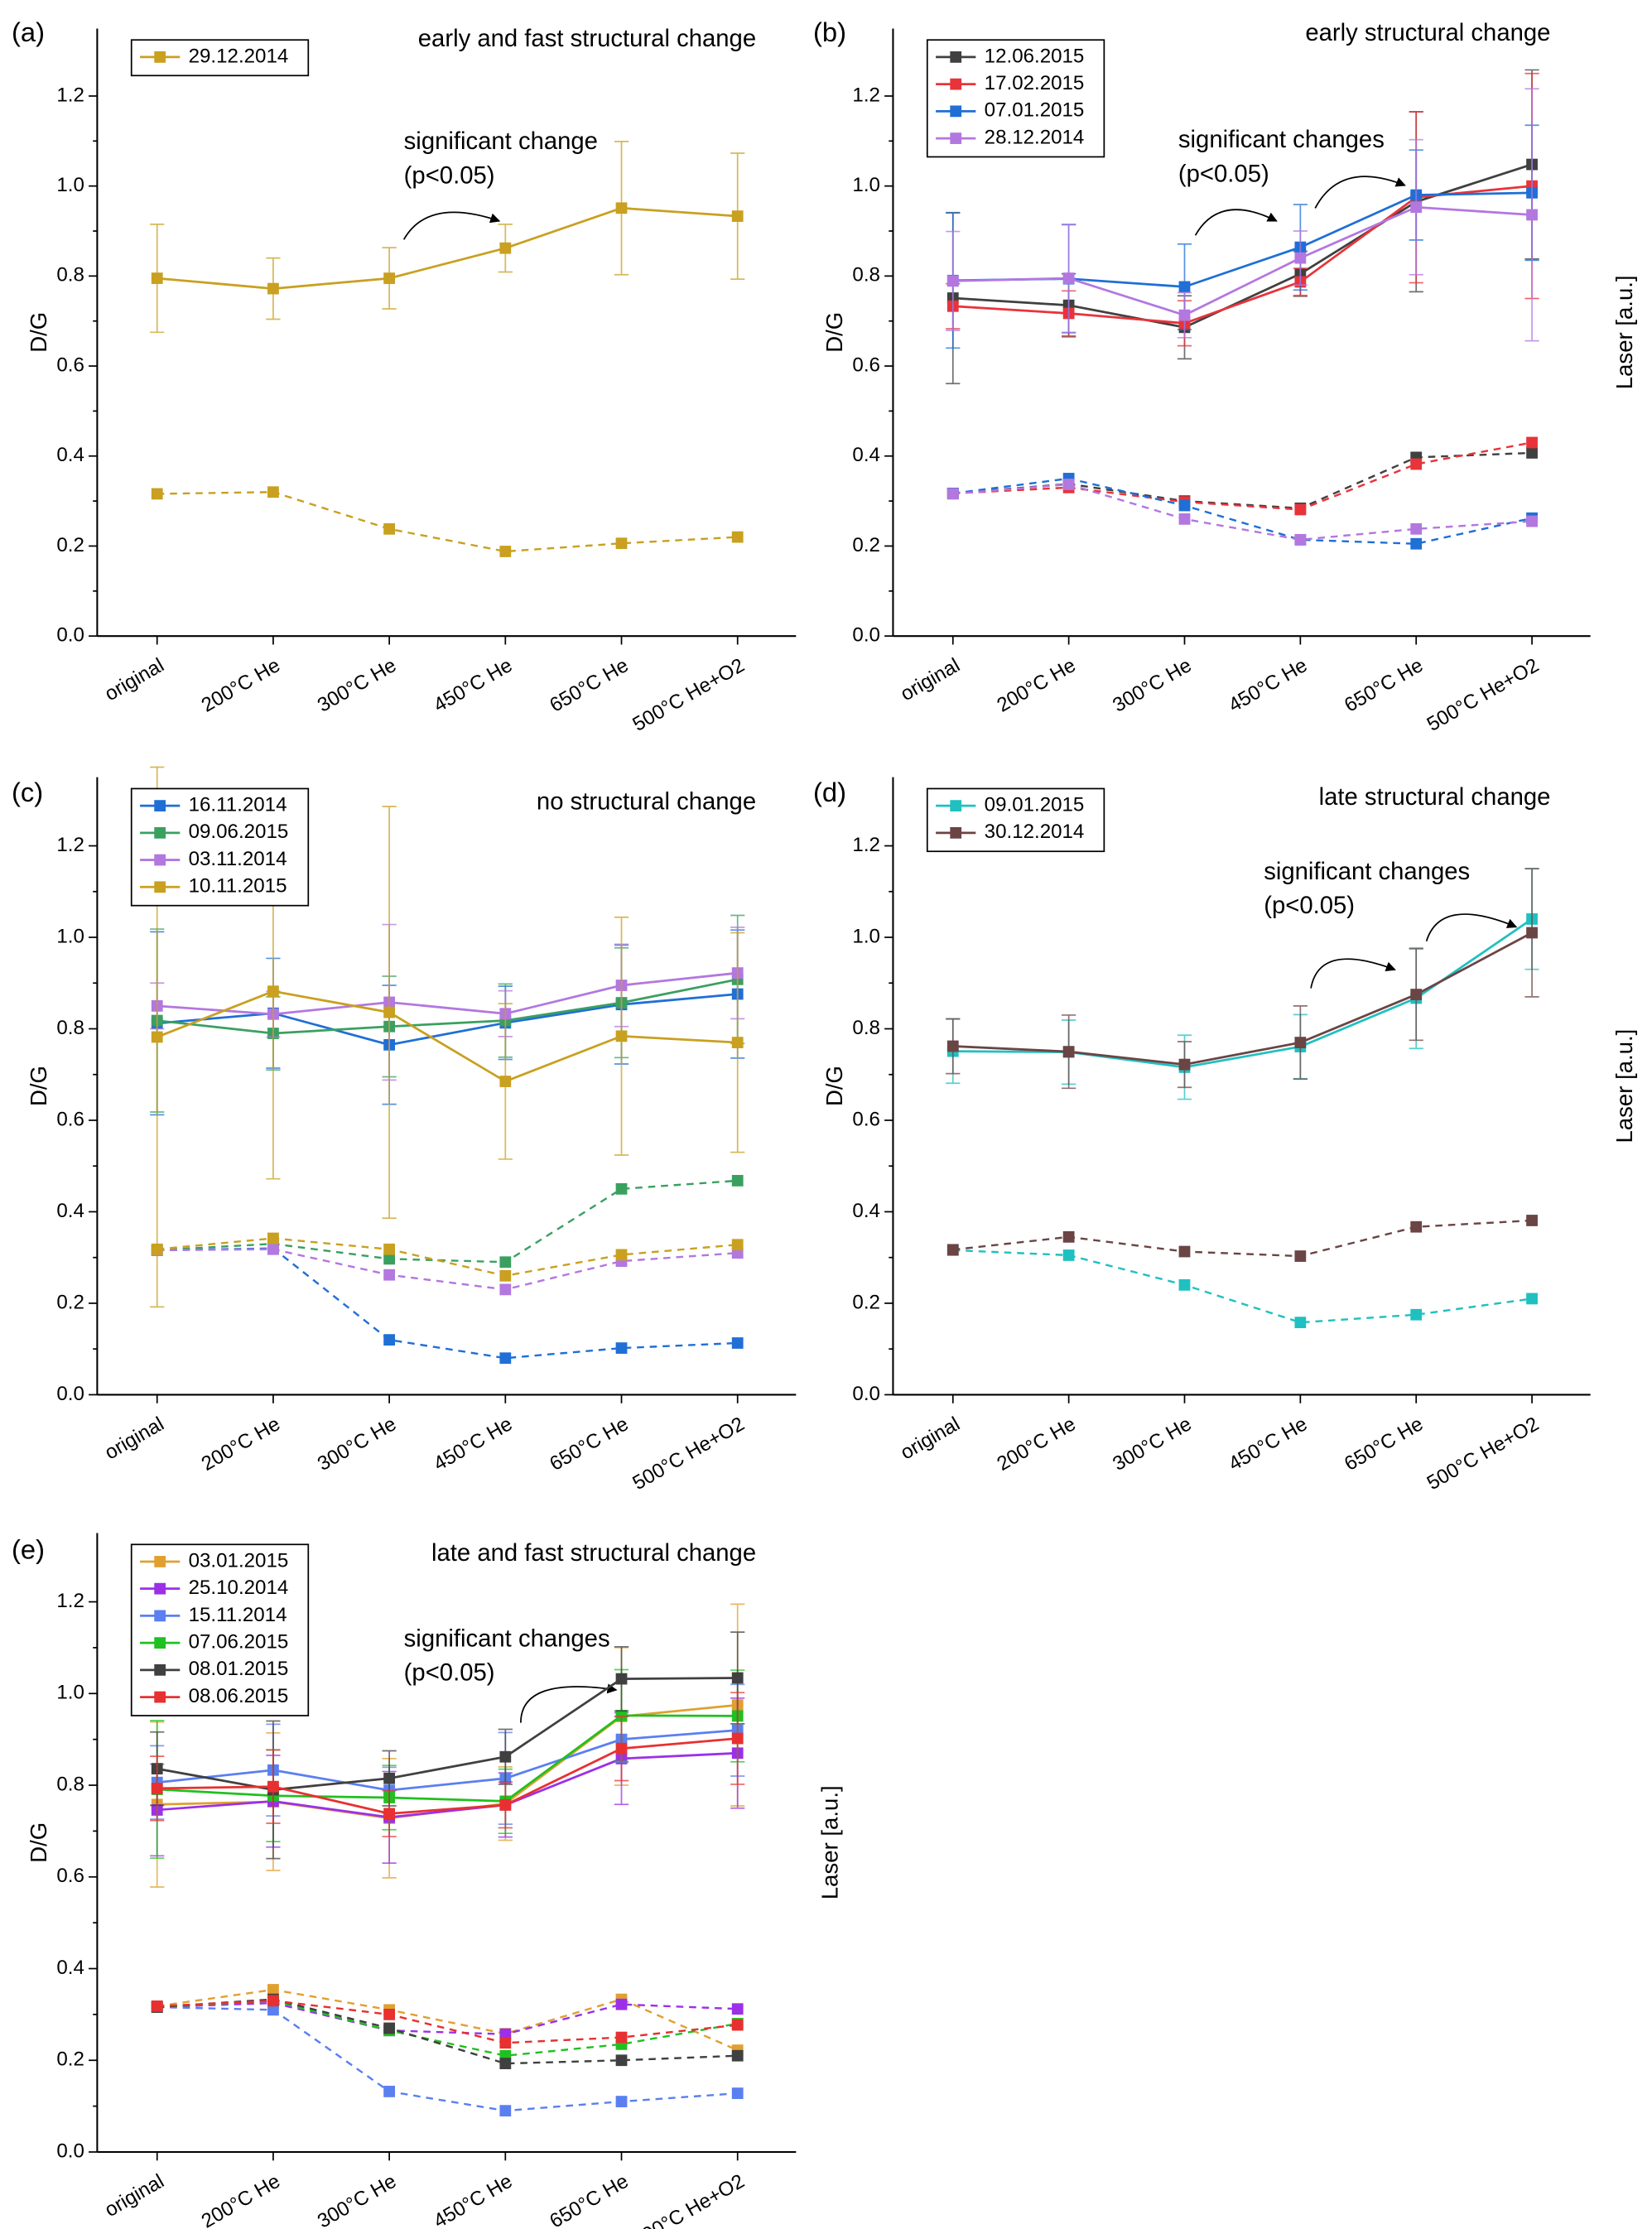 The width and height of the screenshot is (1652, 2229). I want to click on panel-label: (c), so click(27, 792).